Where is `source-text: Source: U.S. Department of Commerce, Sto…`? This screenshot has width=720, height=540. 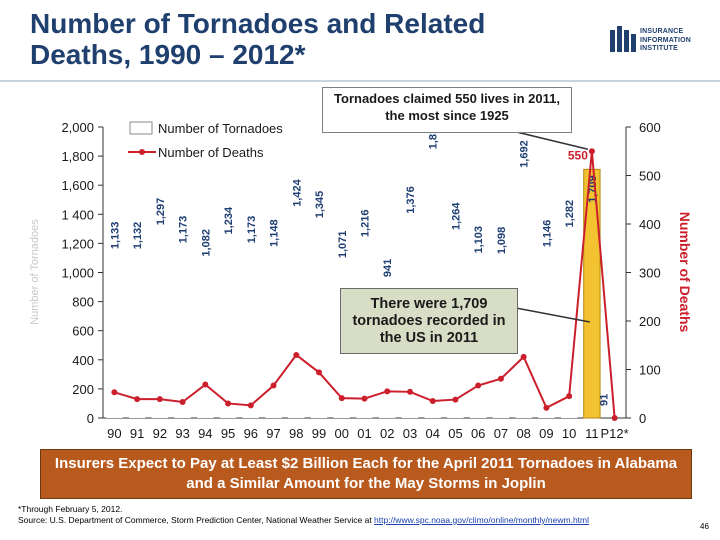 source-text: Source: U.S. Department of Commerce, Sto… is located at coordinates (196, 520).